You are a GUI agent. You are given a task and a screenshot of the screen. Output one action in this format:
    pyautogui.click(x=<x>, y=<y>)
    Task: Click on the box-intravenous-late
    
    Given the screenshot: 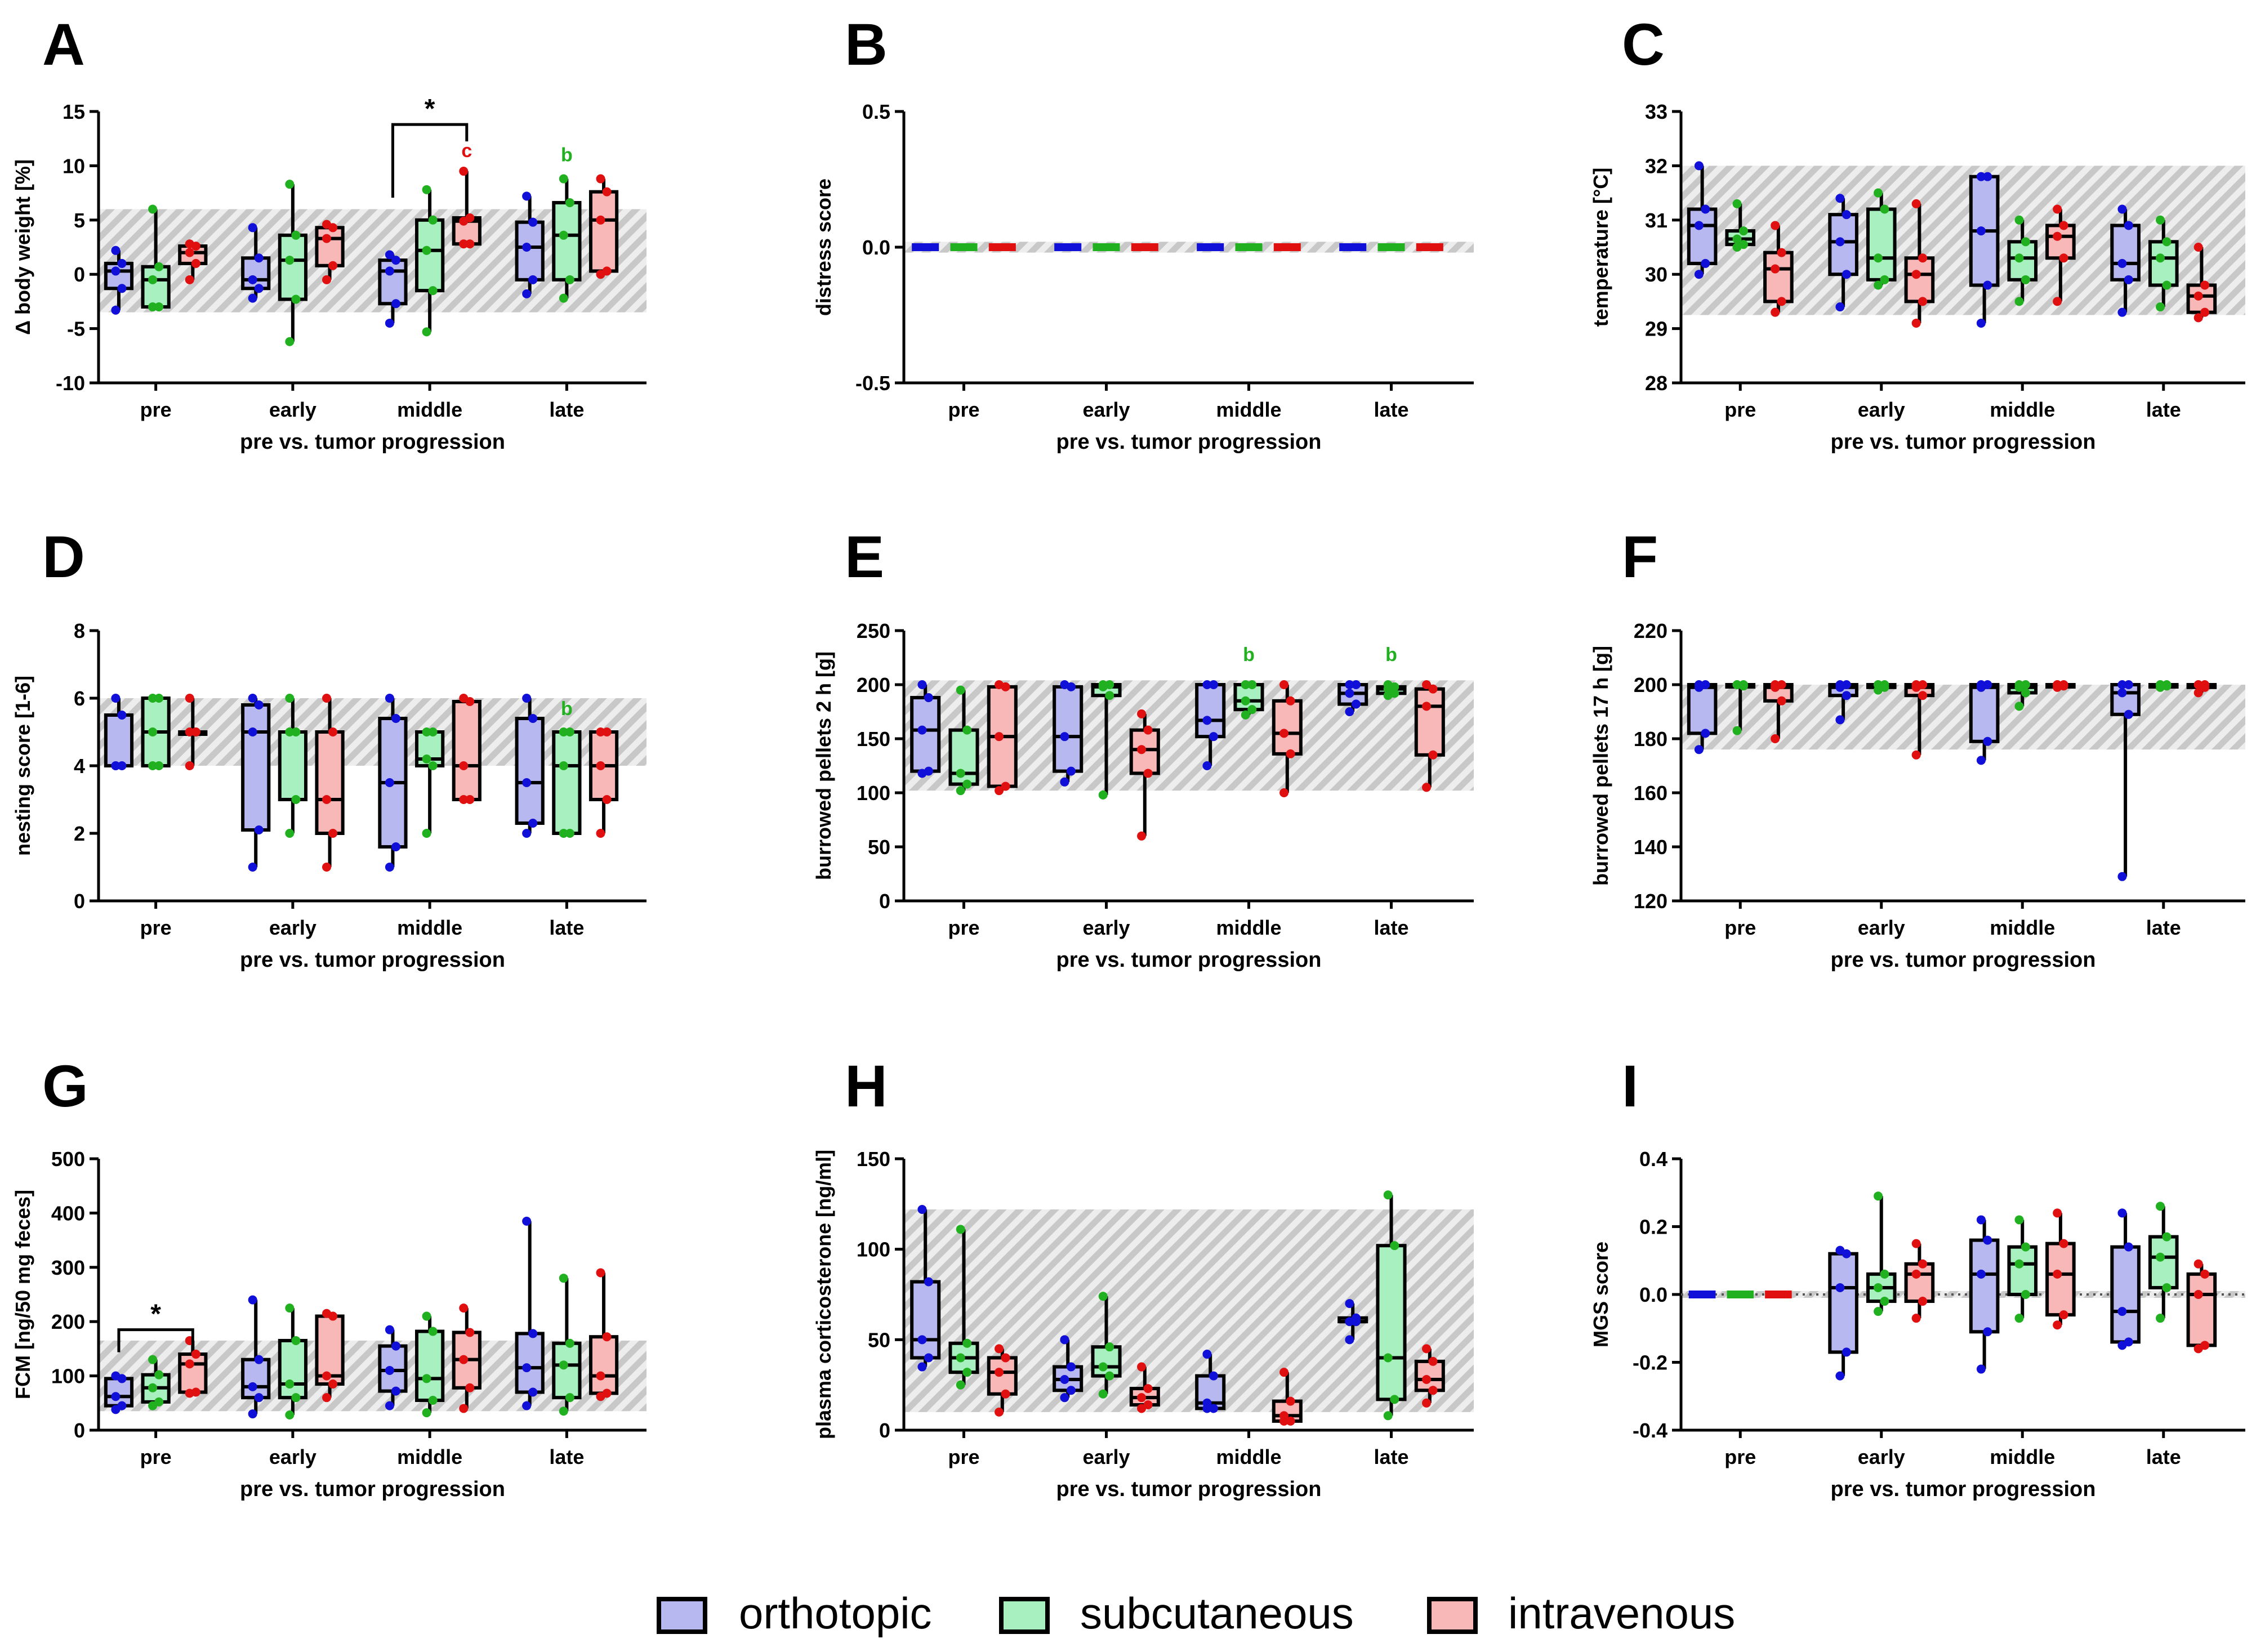 What is the action you would take?
    pyautogui.click(x=603, y=1334)
    